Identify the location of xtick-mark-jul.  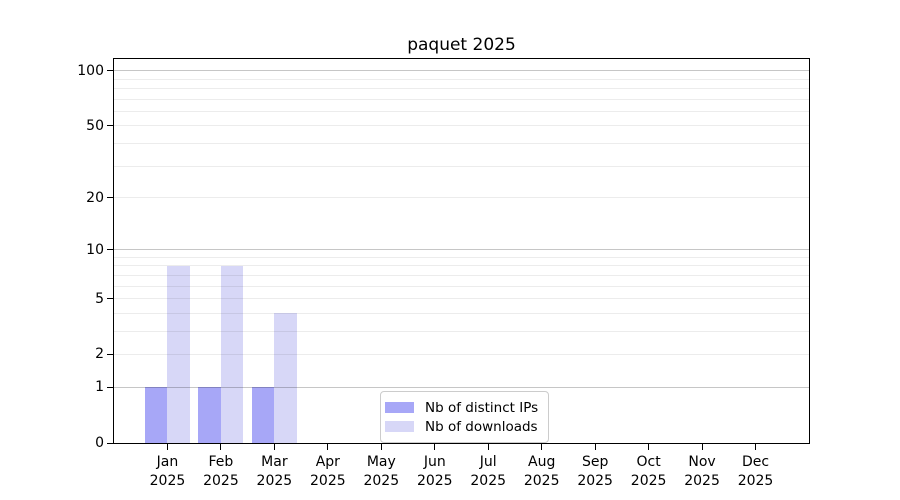
(488, 447).